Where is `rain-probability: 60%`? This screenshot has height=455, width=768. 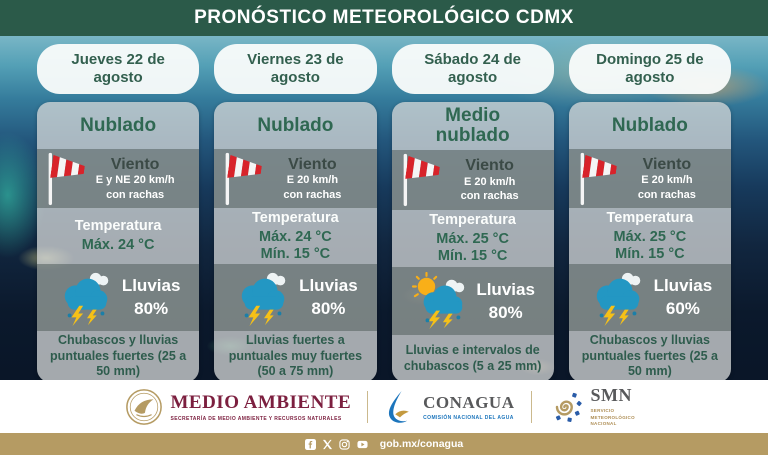 rain-probability: 60% is located at coordinates (682, 309).